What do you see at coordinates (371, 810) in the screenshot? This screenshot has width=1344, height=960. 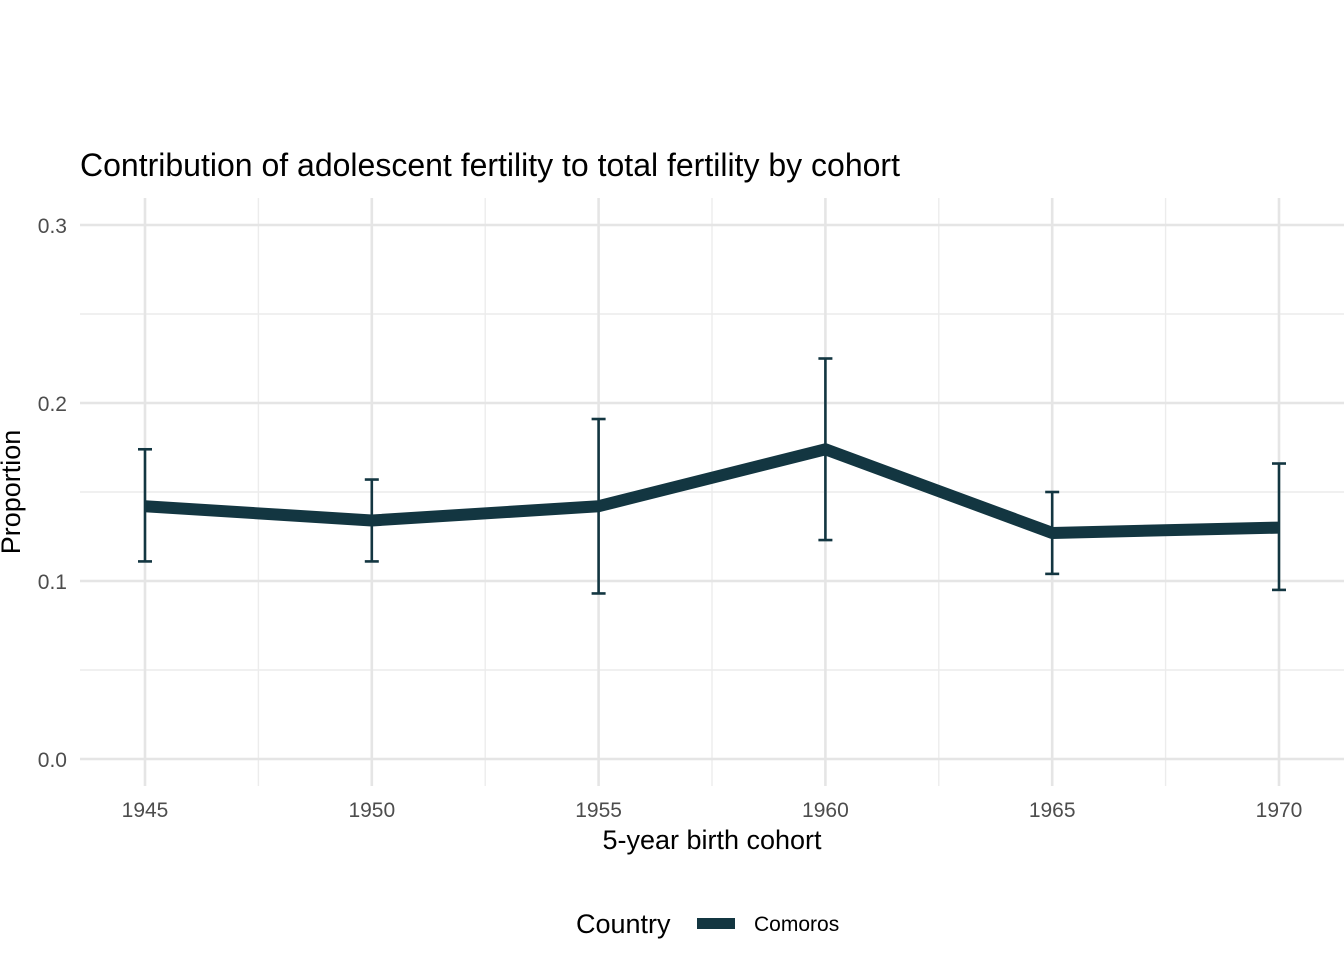 I see `x-tick-label-1: 1950` at bounding box center [371, 810].